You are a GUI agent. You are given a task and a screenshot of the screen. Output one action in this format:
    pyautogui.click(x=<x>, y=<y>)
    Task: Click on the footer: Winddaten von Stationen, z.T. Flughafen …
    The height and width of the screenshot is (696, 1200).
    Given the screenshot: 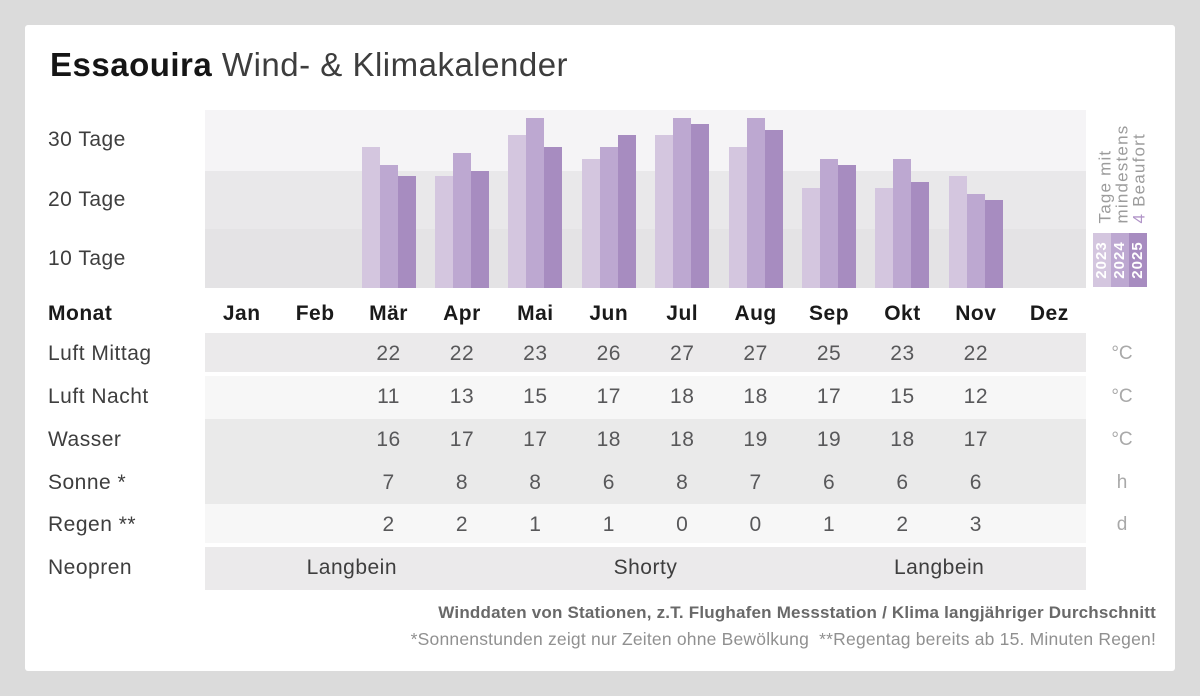 What is the action you would take?
    pyautogui.click(x=783, y=626)
    